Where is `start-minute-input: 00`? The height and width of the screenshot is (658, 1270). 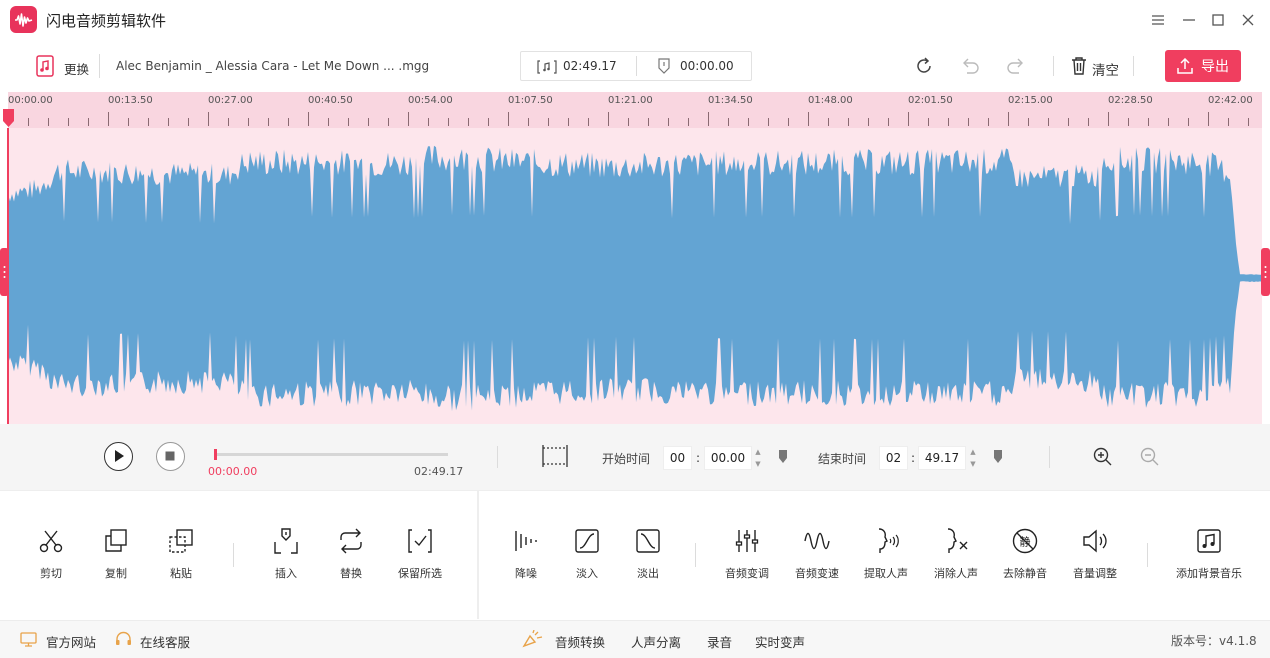 start-minute-input: 00 is located at coordinates (677, 458).